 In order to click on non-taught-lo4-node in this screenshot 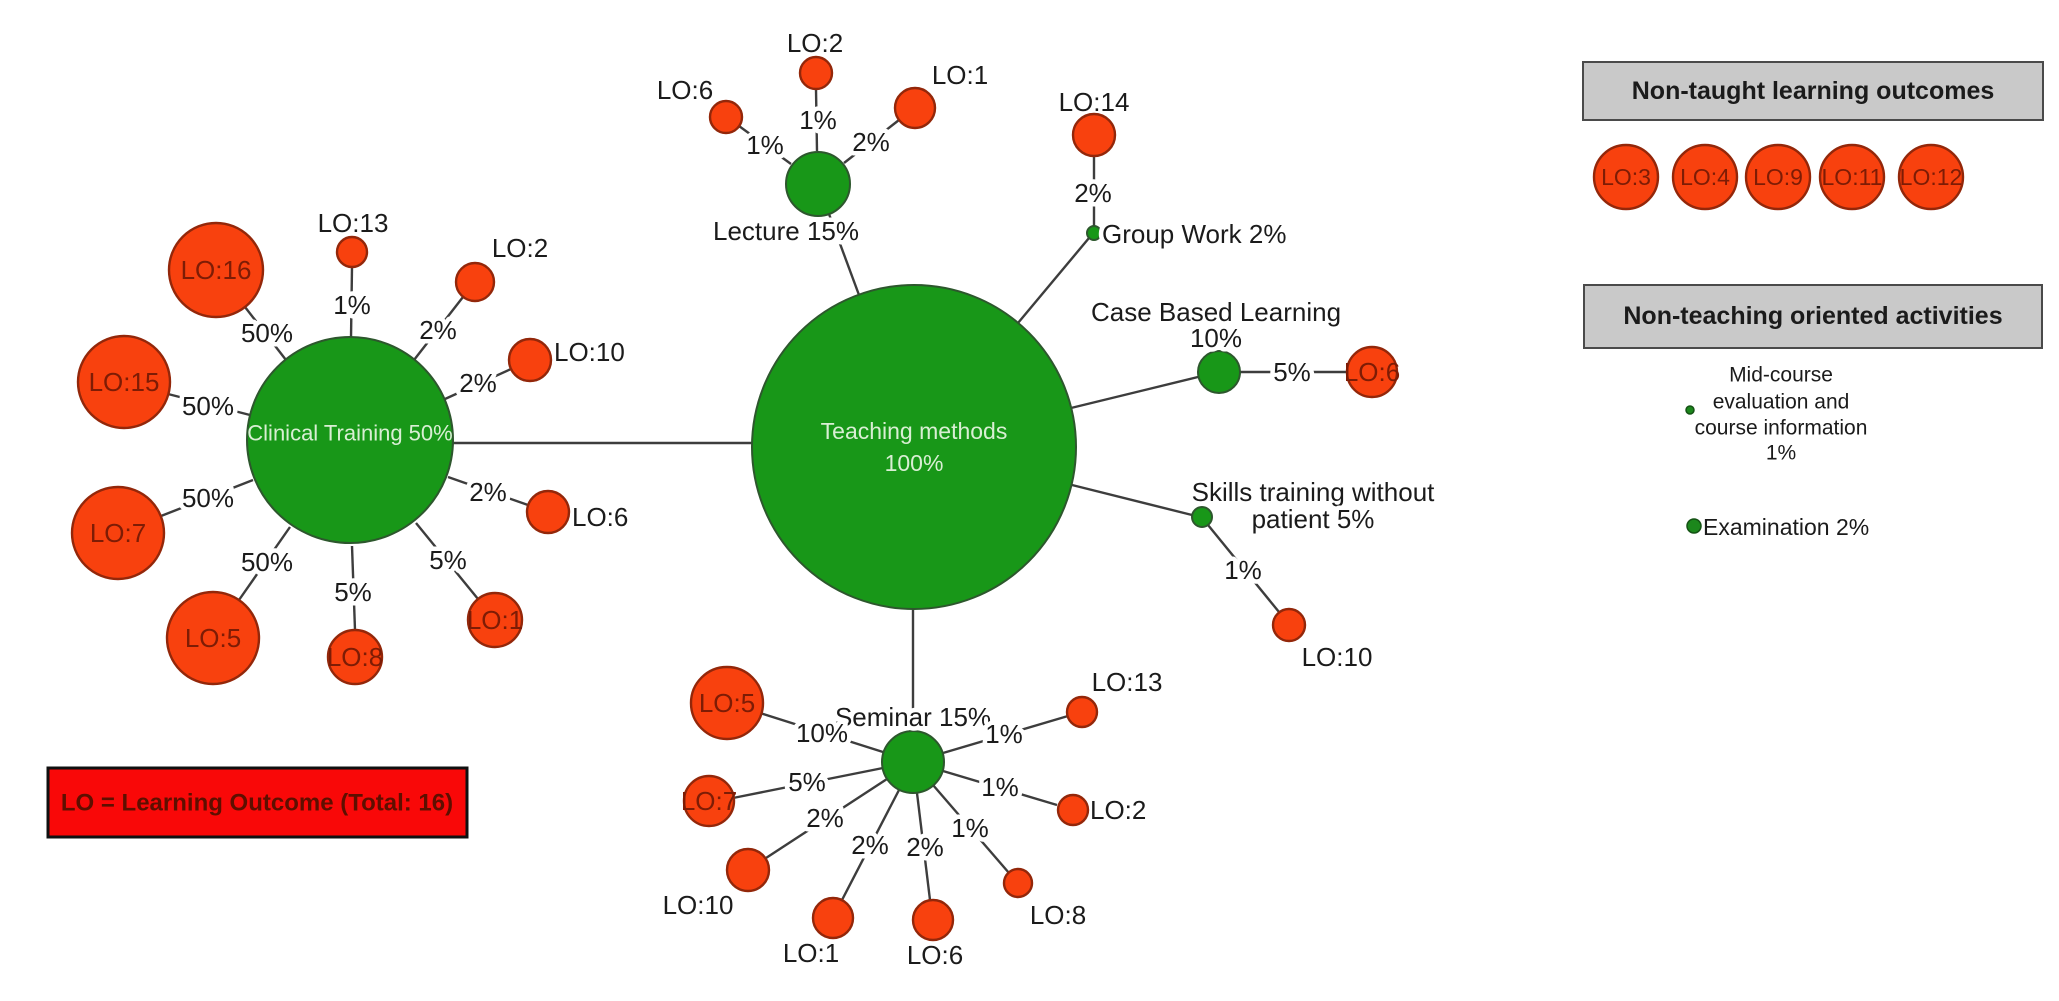, I will do `click(1705, 177)`.